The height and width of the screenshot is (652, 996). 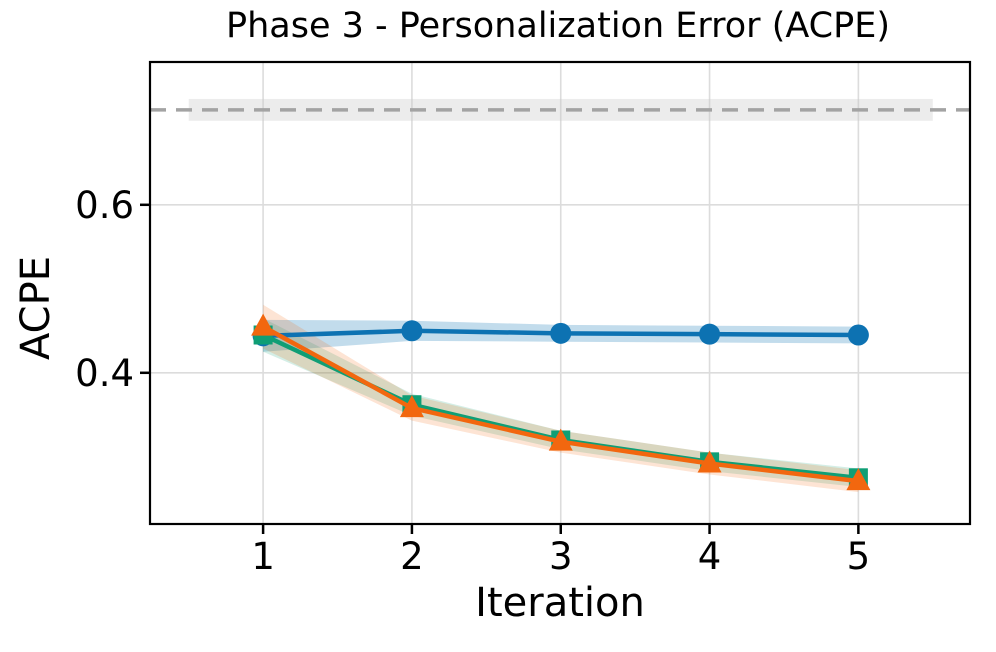 What do you see at coordinates (412, 556) in the screenshot?
I see `x-tick-label: 2` at bounding box center [412, 556].